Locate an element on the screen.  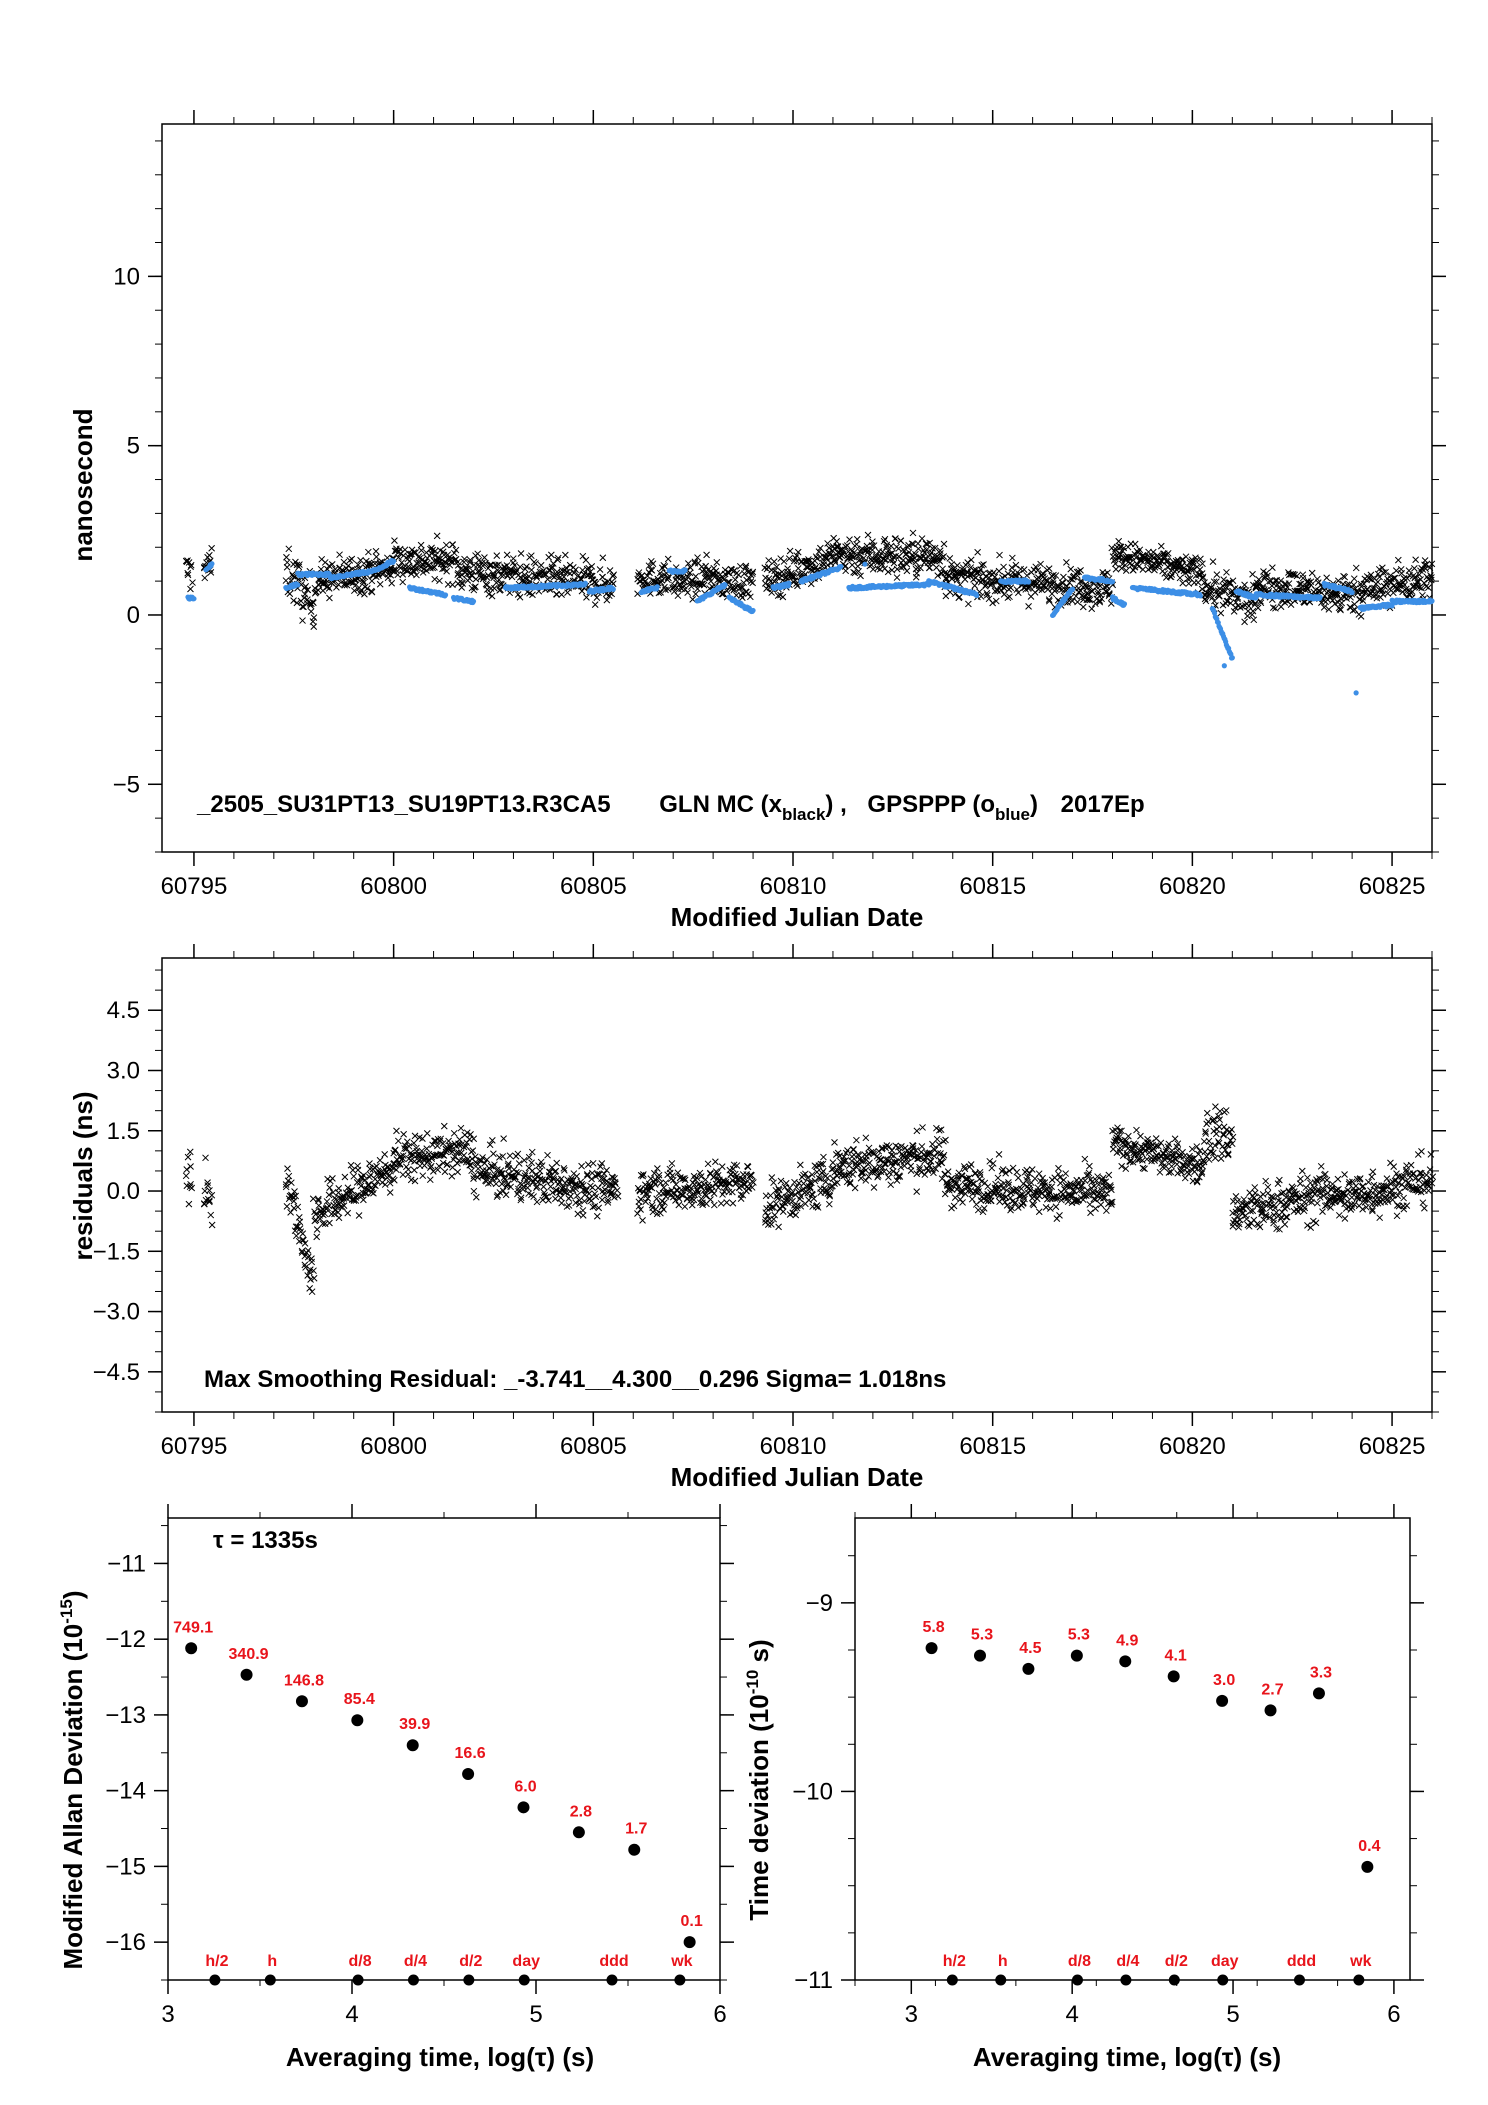
p1-ytick-label: 3.0 is located at coordinates (123, 1070).